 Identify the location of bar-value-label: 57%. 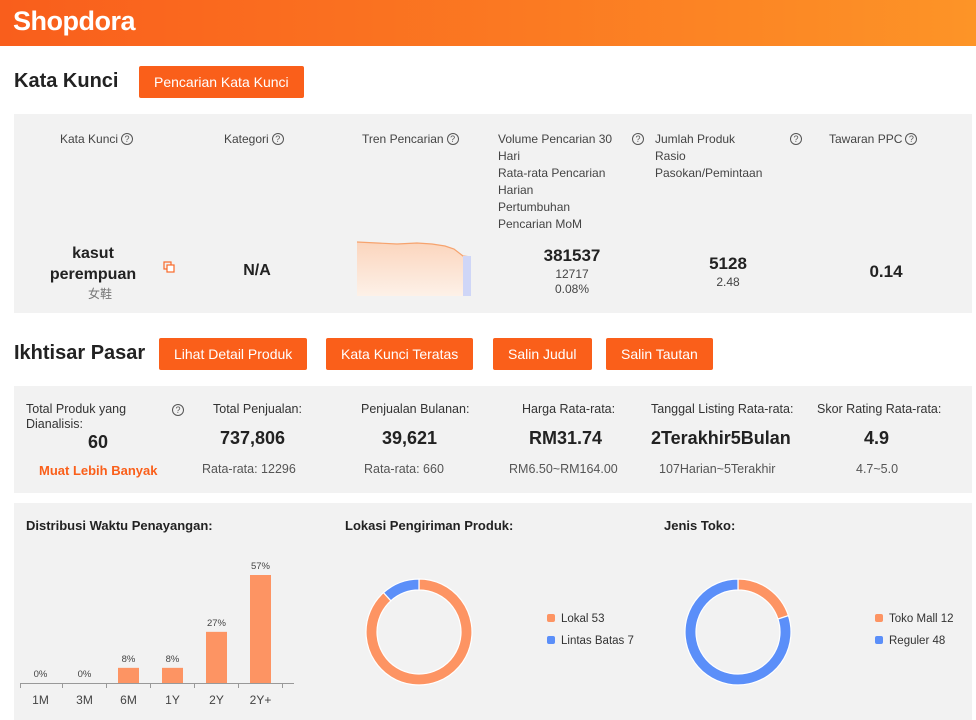
(261, 566).